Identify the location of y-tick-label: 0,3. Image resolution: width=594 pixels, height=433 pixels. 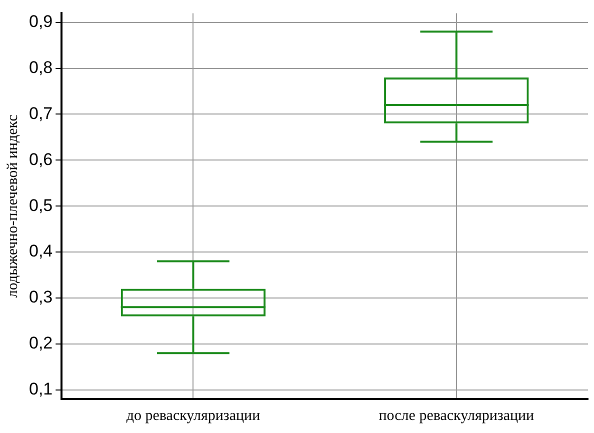
(40, 297).